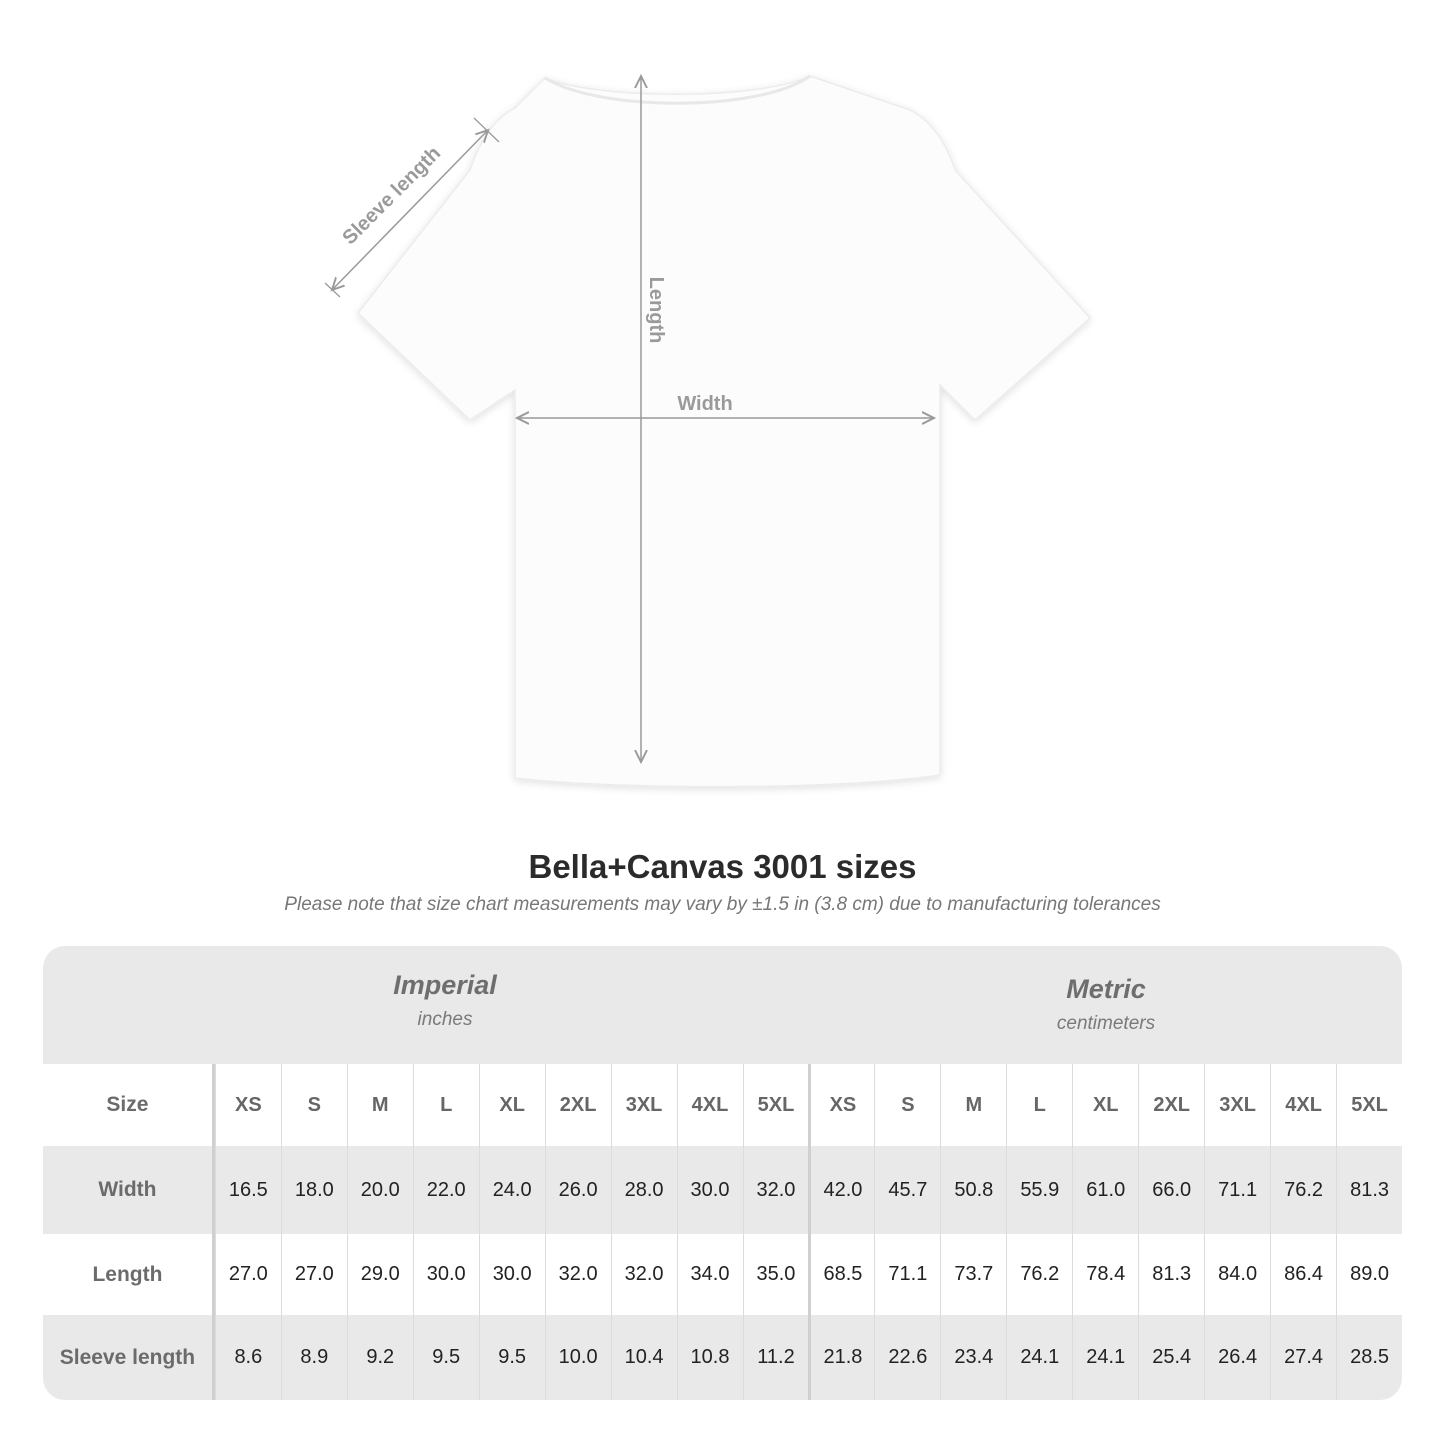  Describe the element at coordinates (379, 1274) in the screenshot. I see `table-cell: 29.0` at that location.